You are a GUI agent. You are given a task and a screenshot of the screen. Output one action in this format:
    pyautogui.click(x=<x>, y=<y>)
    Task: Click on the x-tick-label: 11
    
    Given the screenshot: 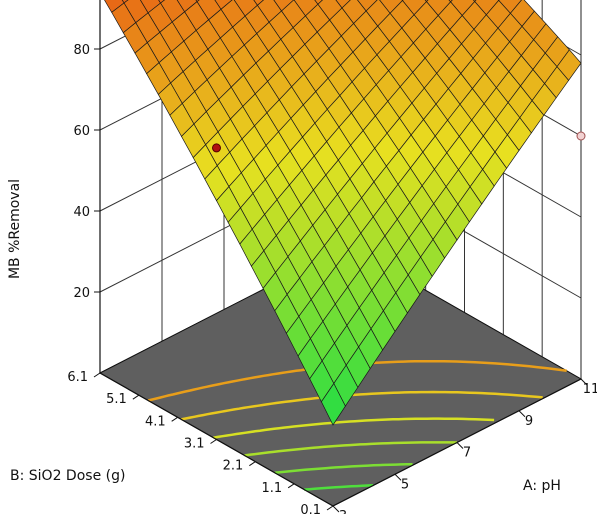 What is the action you would take?
    pyautogui.click(x=590, y=389)
    